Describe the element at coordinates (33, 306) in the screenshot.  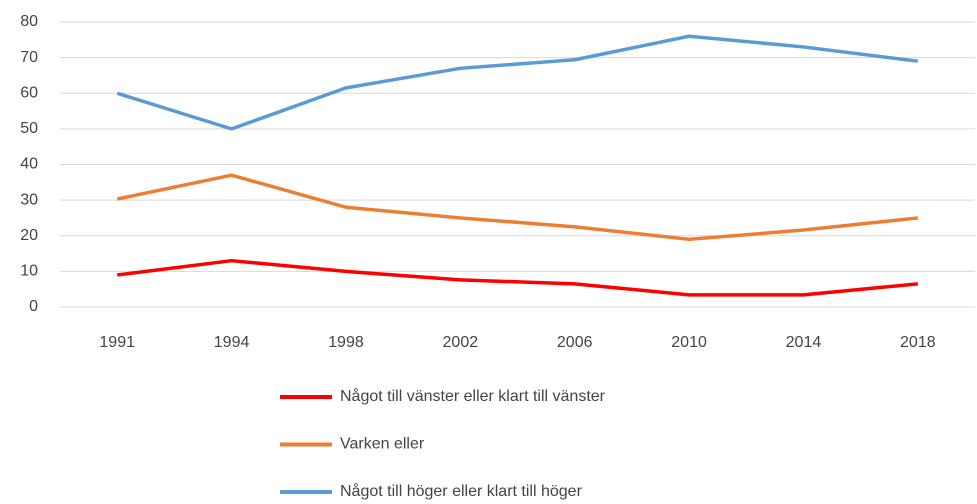
I see `y-tick-label: 0` at that location.